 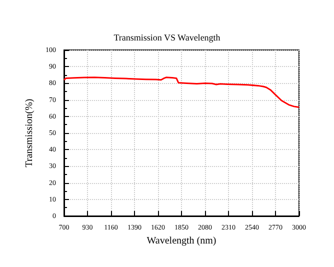 What do you see at coordinates (181, 92) in the screenshot?
I see `line-series` at bounding box center [181, 92].